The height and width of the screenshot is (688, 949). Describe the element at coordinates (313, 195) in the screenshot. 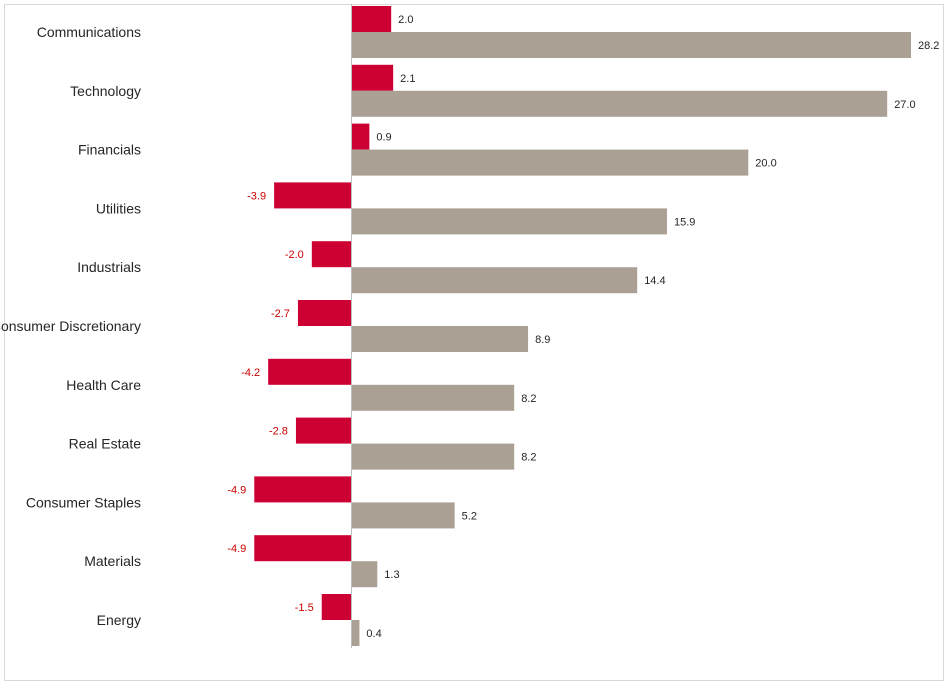

I see `bar-series1-utilities` at that location.